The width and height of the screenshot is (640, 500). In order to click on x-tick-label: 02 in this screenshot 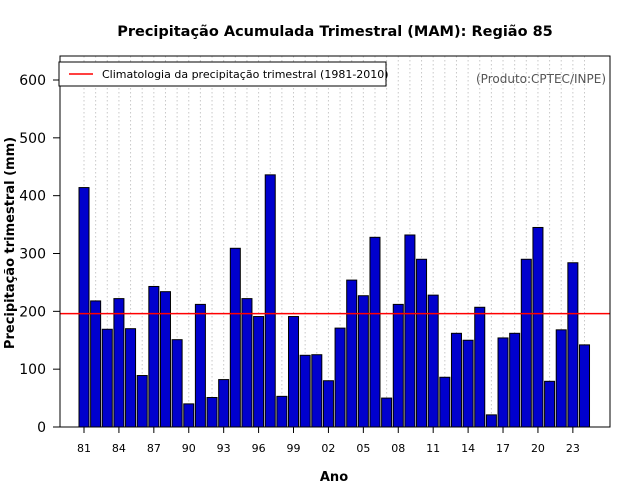, I will do `click(328, 448)`.